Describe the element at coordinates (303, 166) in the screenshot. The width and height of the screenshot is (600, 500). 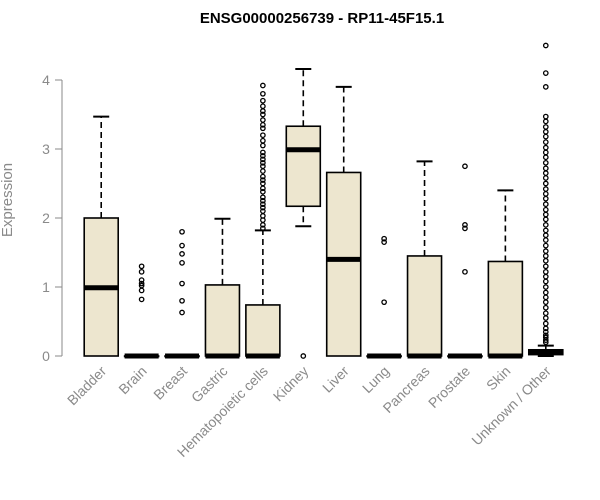
I see `box-kidney` at that location.